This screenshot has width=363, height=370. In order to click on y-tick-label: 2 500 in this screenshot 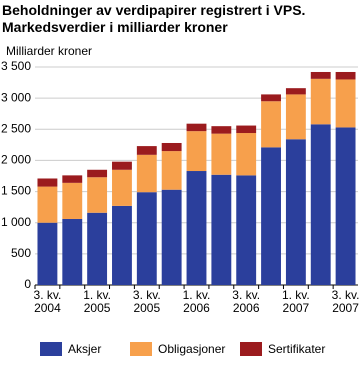, I will do `click(16, 128)`.